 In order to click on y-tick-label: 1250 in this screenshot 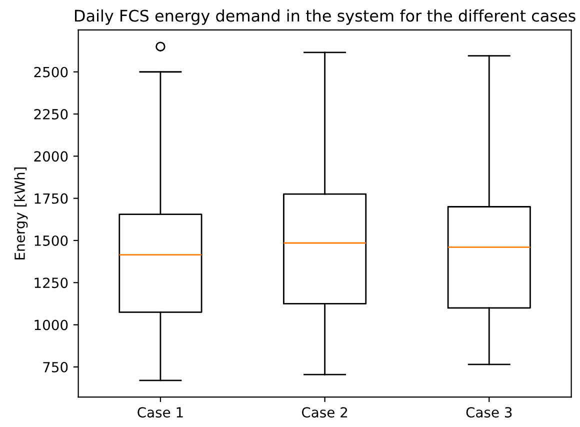, I will do `click(51, 283)`.